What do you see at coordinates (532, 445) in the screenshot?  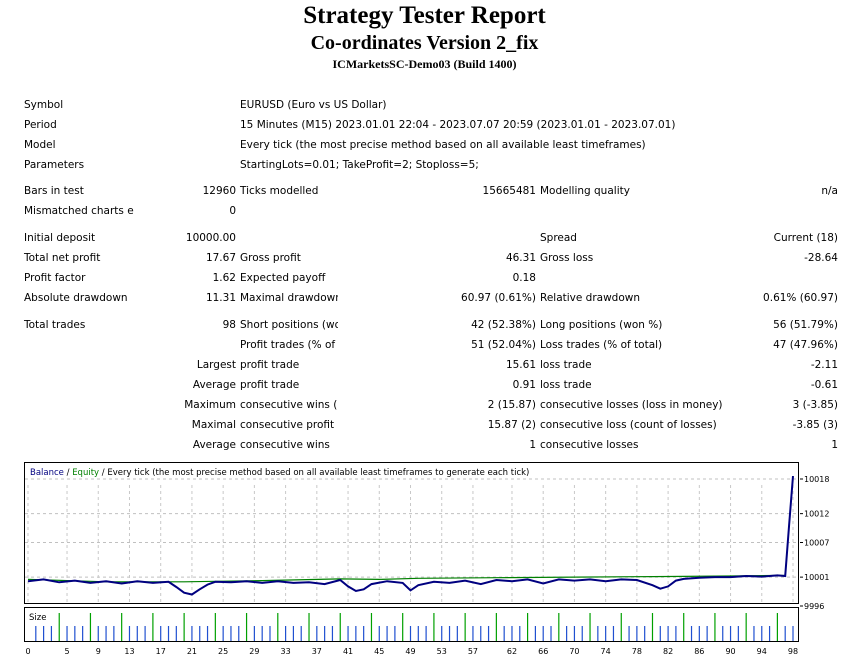 I see `consecutive-wins-value: 1` at bounding box center [532, 445].